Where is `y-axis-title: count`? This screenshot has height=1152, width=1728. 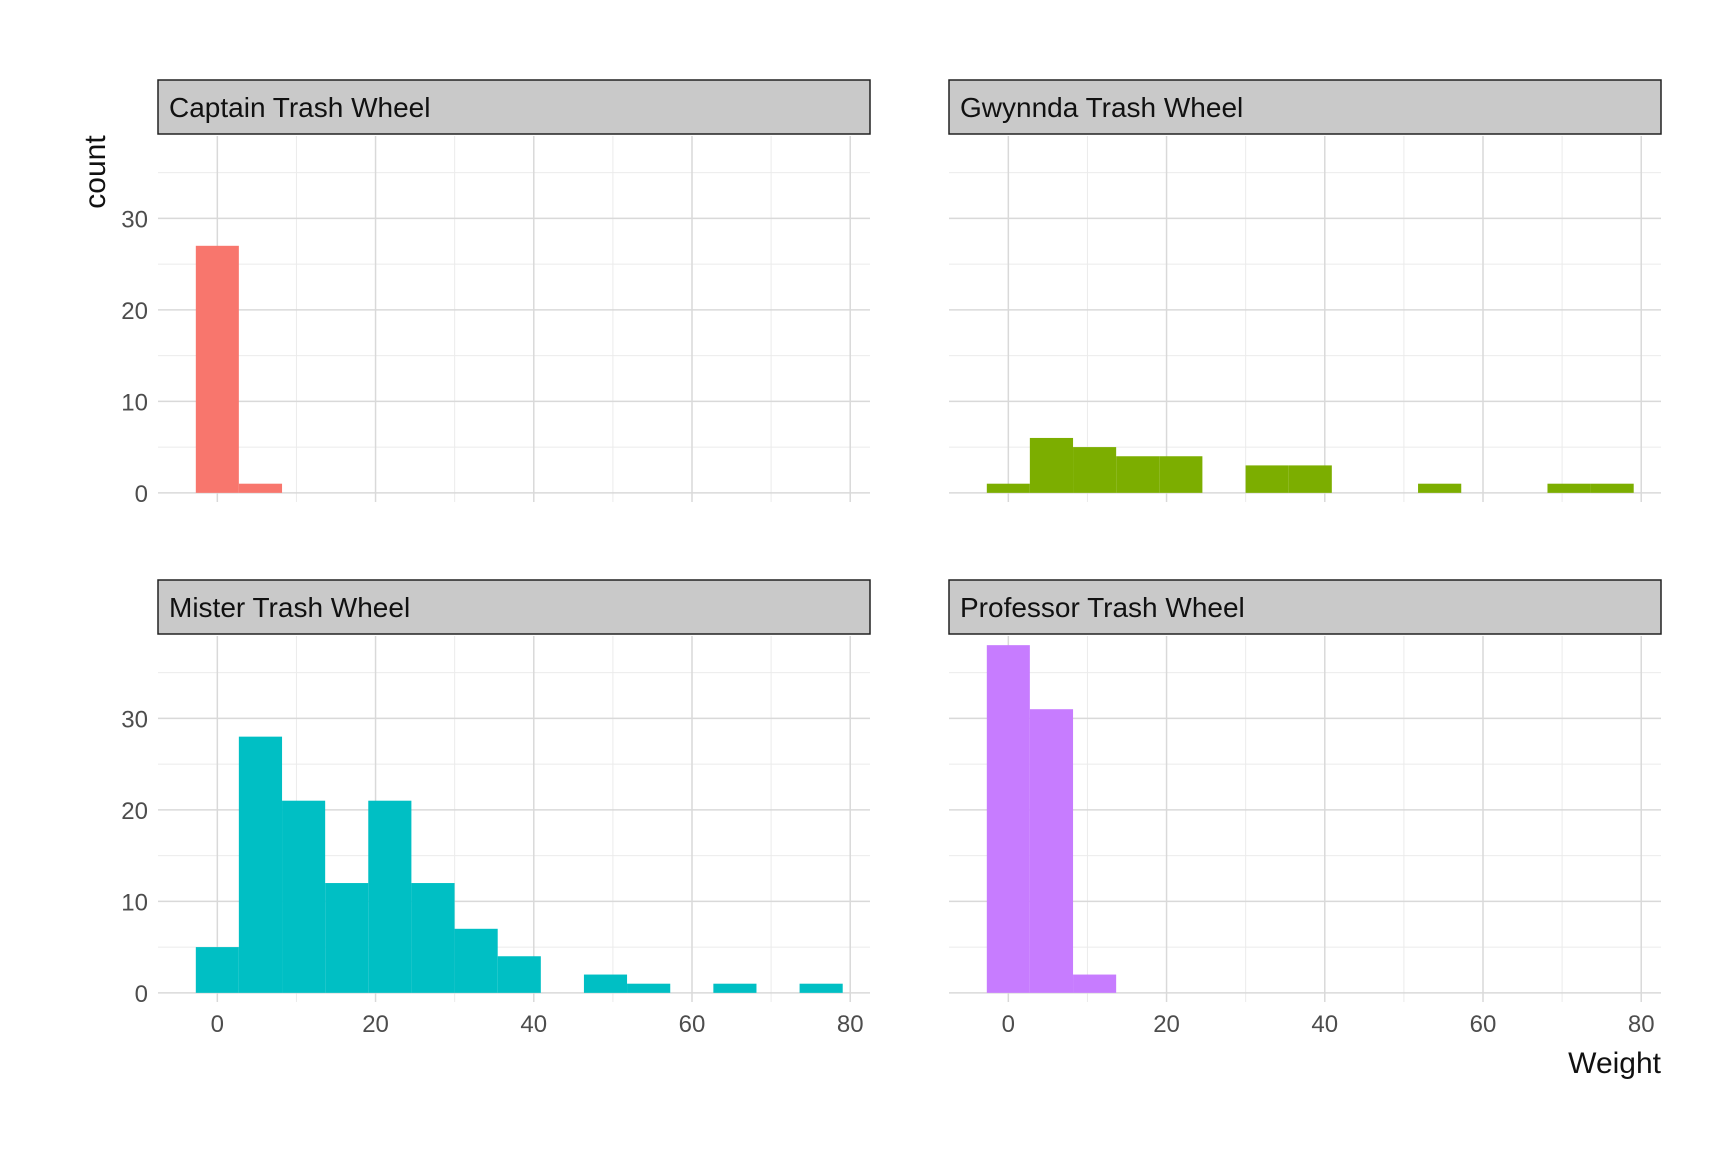
y-axis-title: count is located at coordinates (95, 172).